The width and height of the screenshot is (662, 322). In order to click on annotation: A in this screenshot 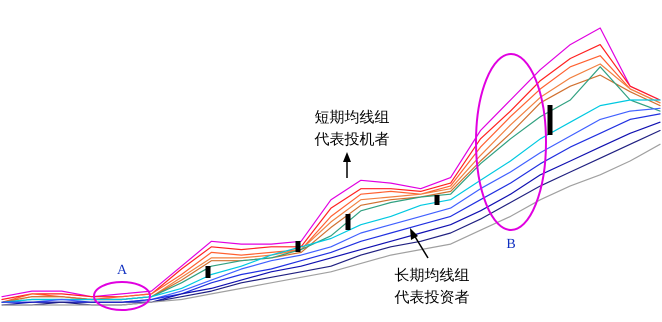, I will do `click(122, 270)`.